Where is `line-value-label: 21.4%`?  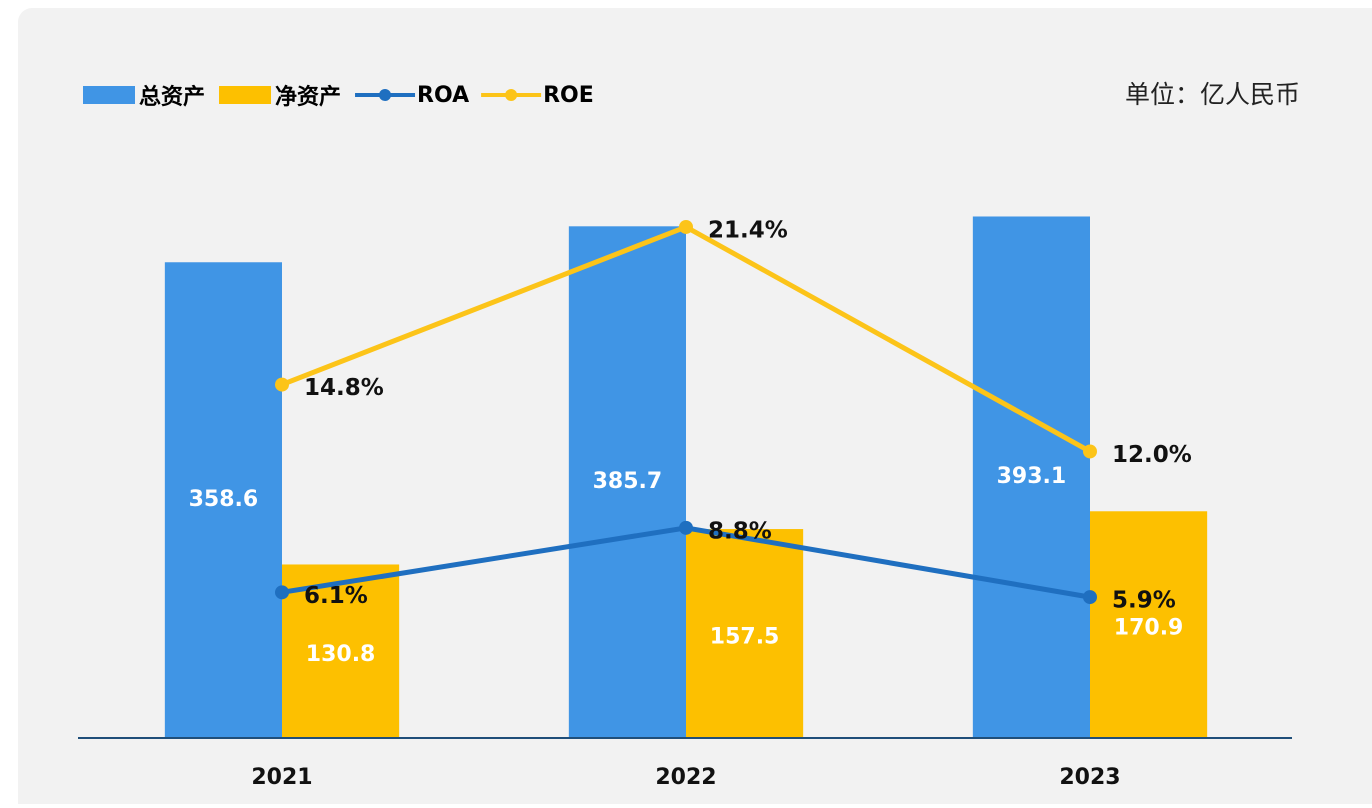 line-value-label: 21.4% is located at coordinates (748, 230).